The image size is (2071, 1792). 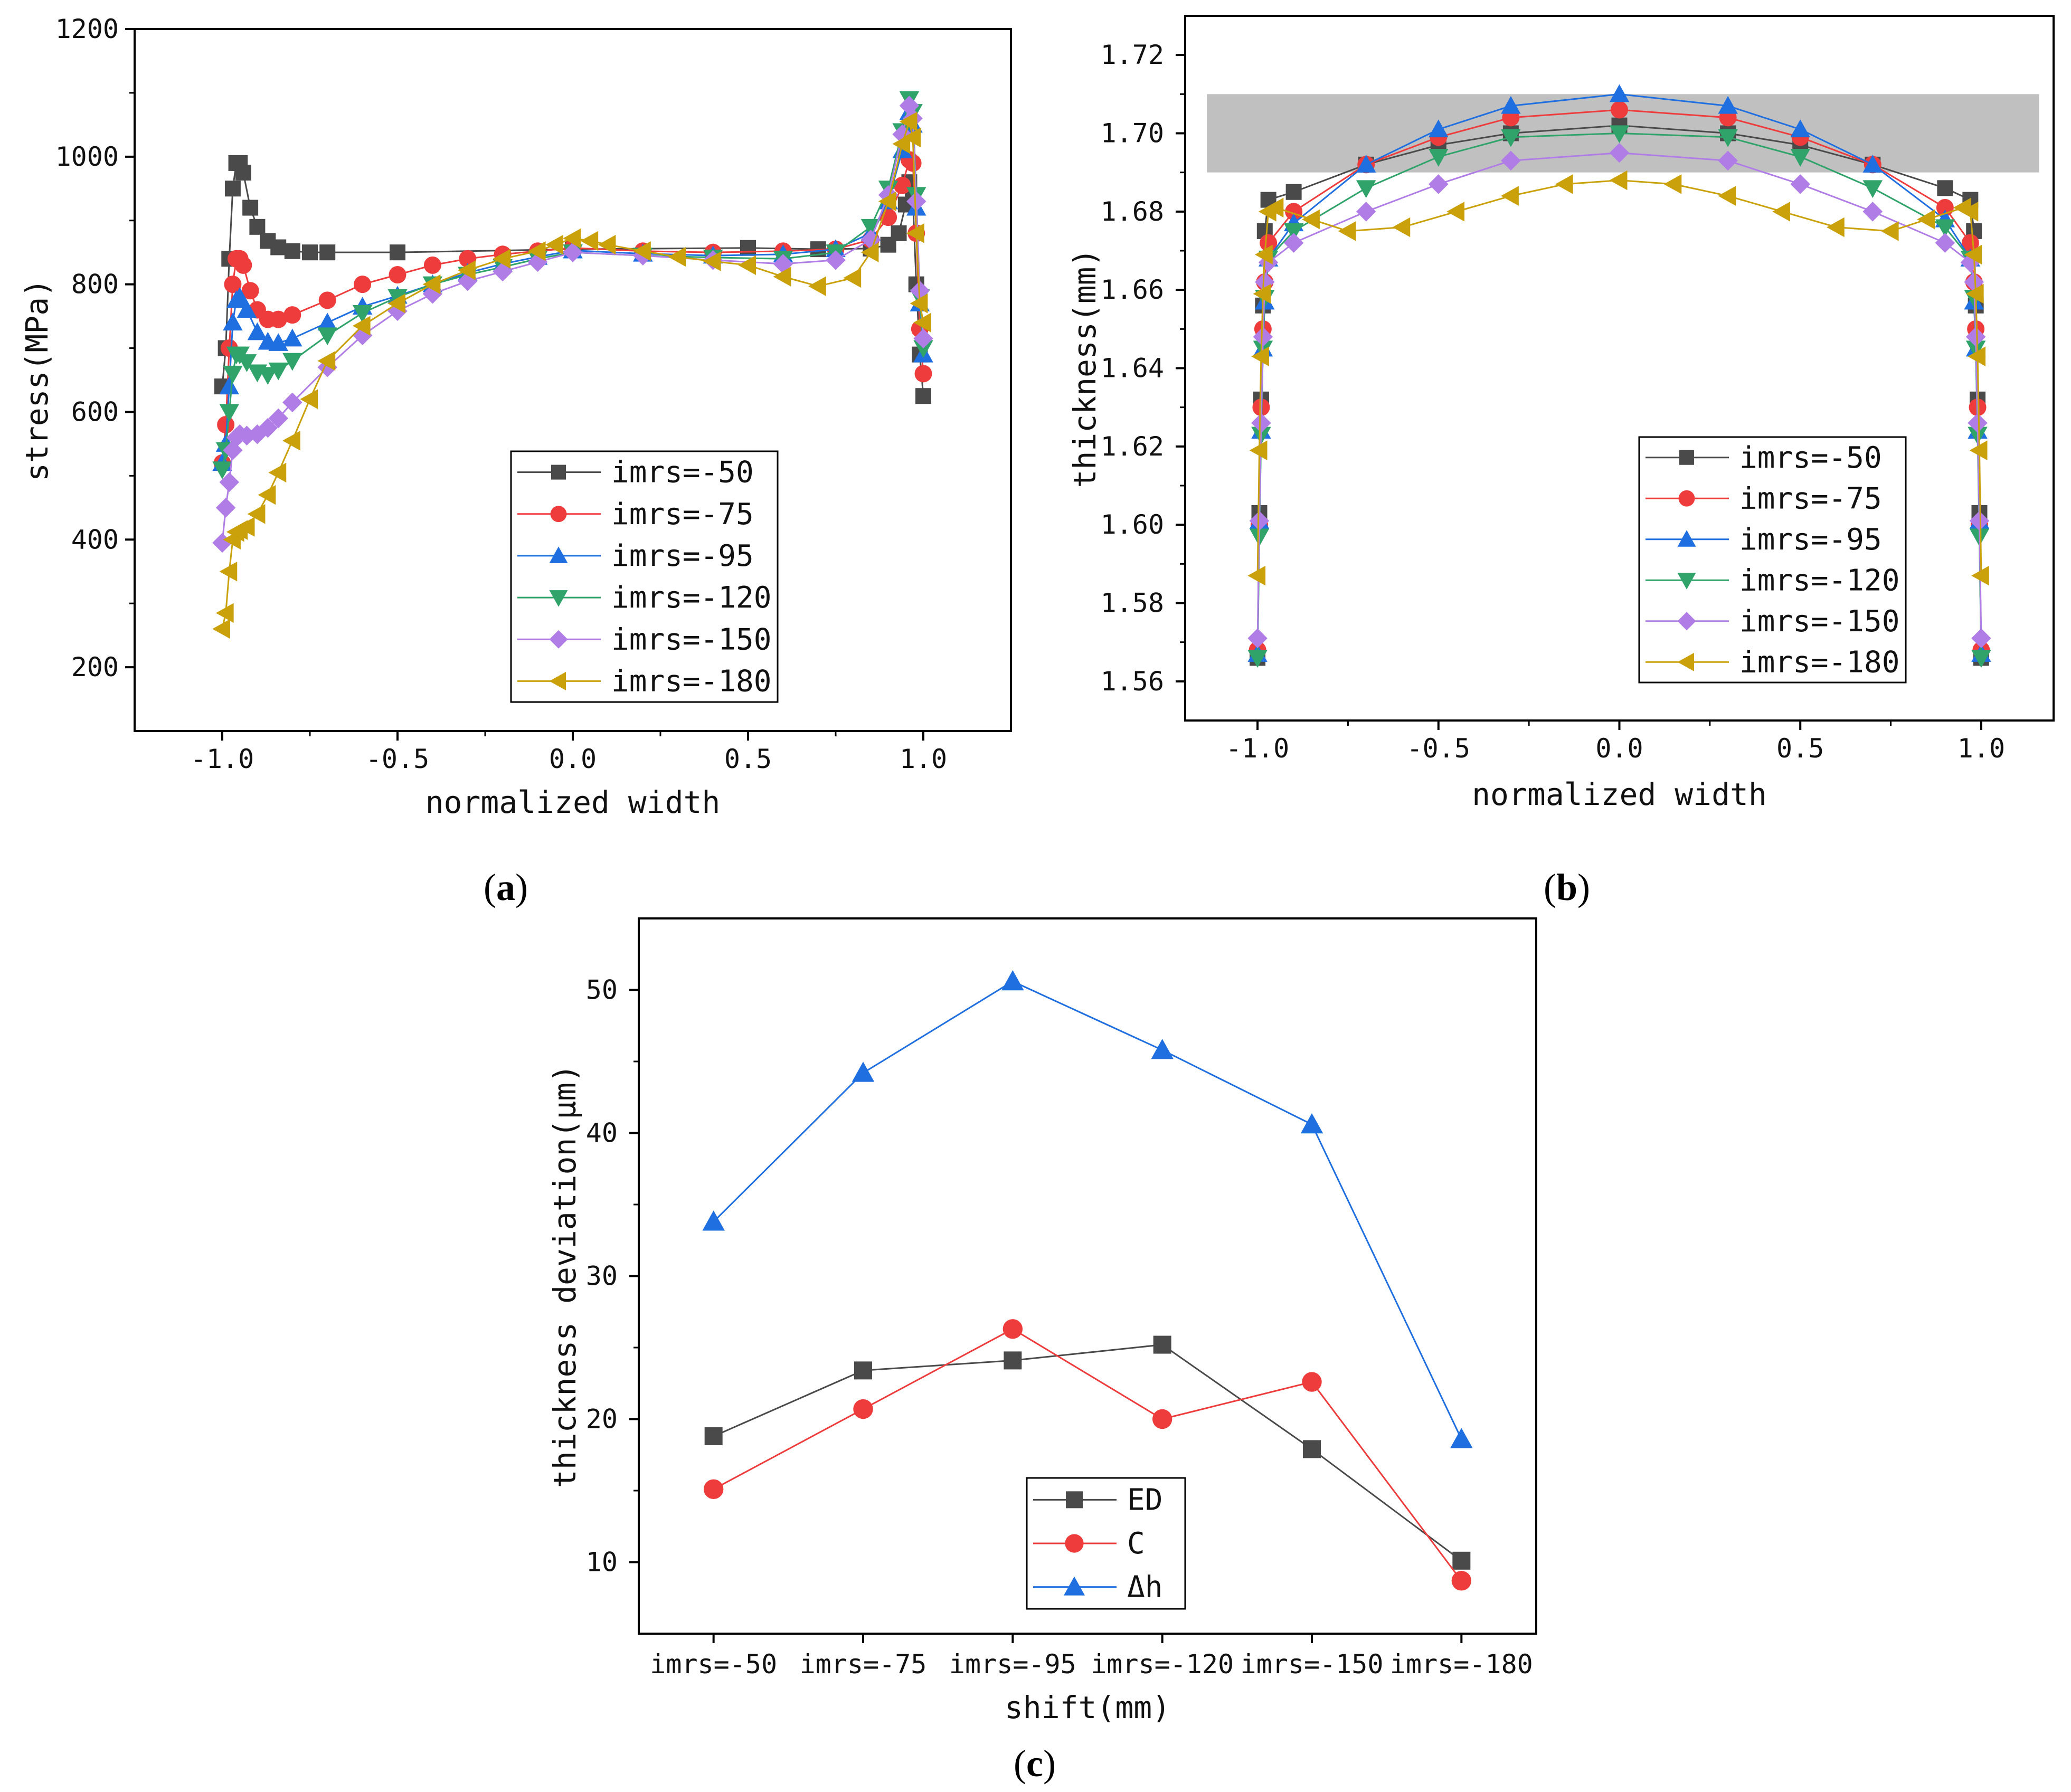 What do you see at coordinates (682, 514) in the screenshot?
I see `legend-label-a-1: imrs=-75` at bounding box center [682, 514].